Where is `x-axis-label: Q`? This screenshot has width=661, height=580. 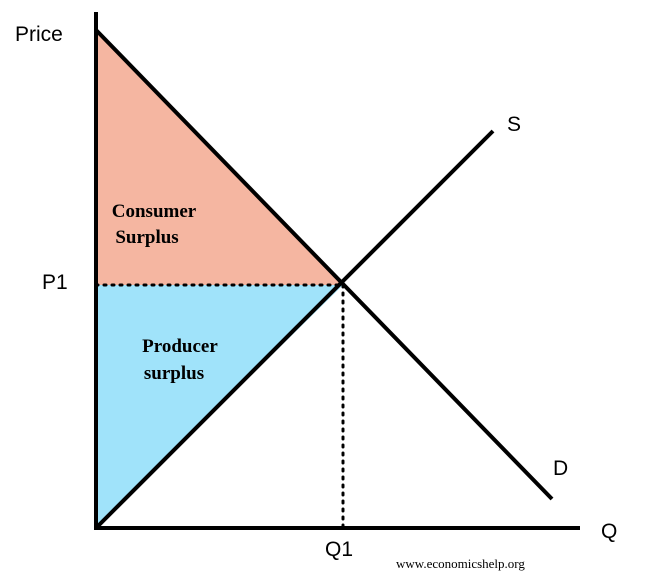
x-axis-label: Q is located at coordinates (609, 531).